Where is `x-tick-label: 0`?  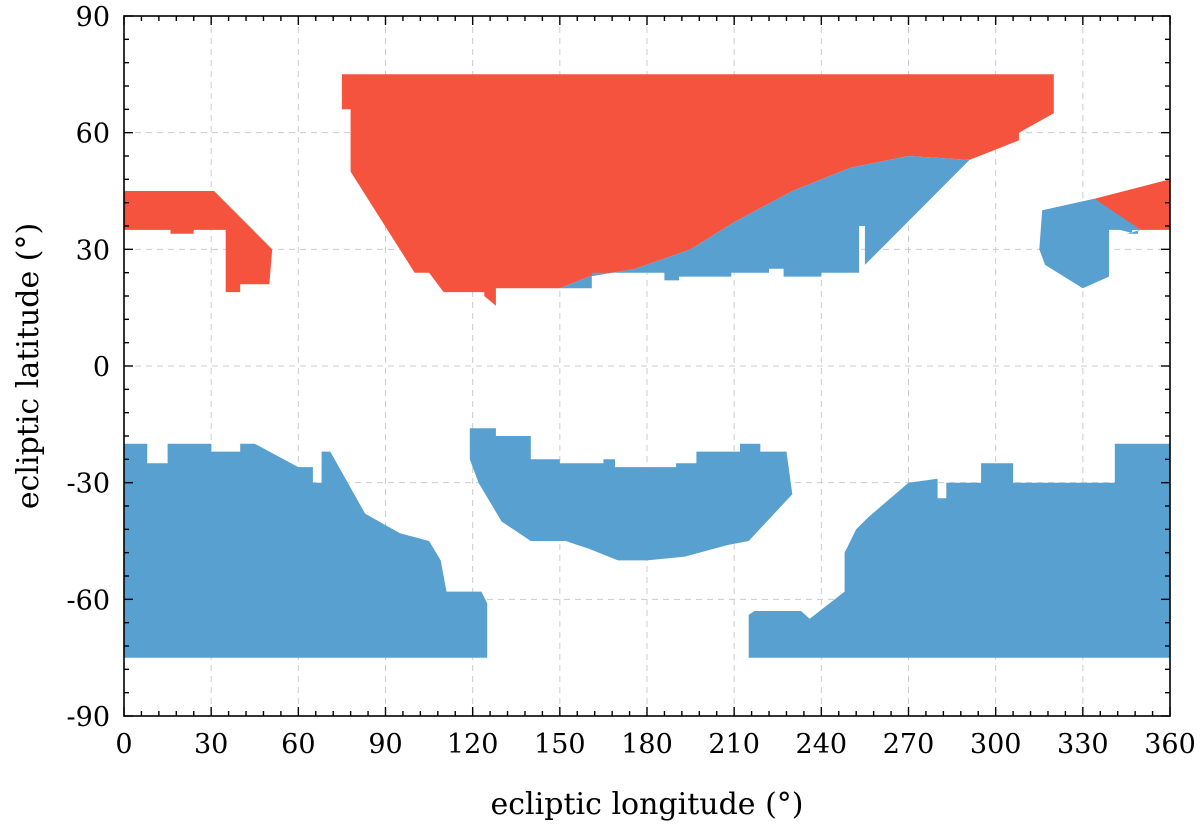
x-tick-label: 0 is located at coordinates (123, 744).